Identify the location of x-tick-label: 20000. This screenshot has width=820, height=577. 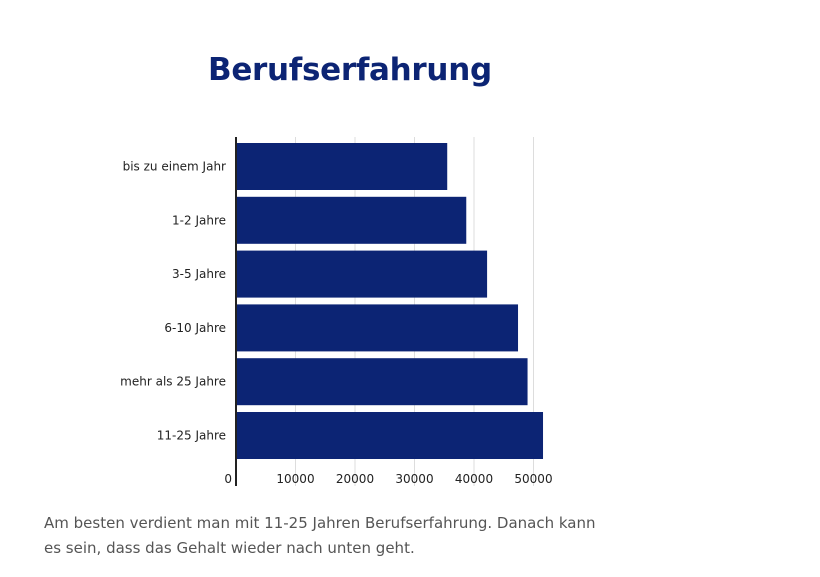
(355, 479).